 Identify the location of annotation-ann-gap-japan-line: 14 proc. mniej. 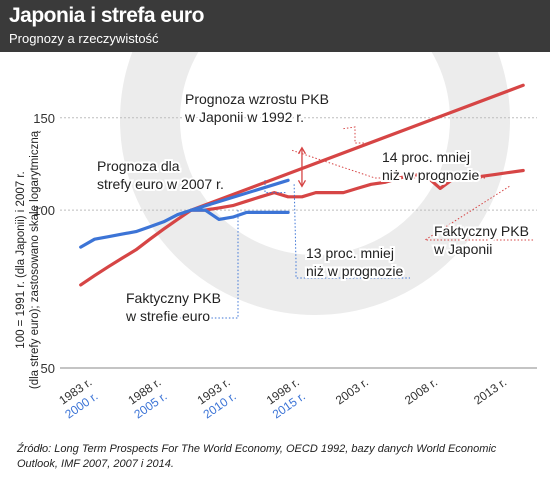
(426, 157).